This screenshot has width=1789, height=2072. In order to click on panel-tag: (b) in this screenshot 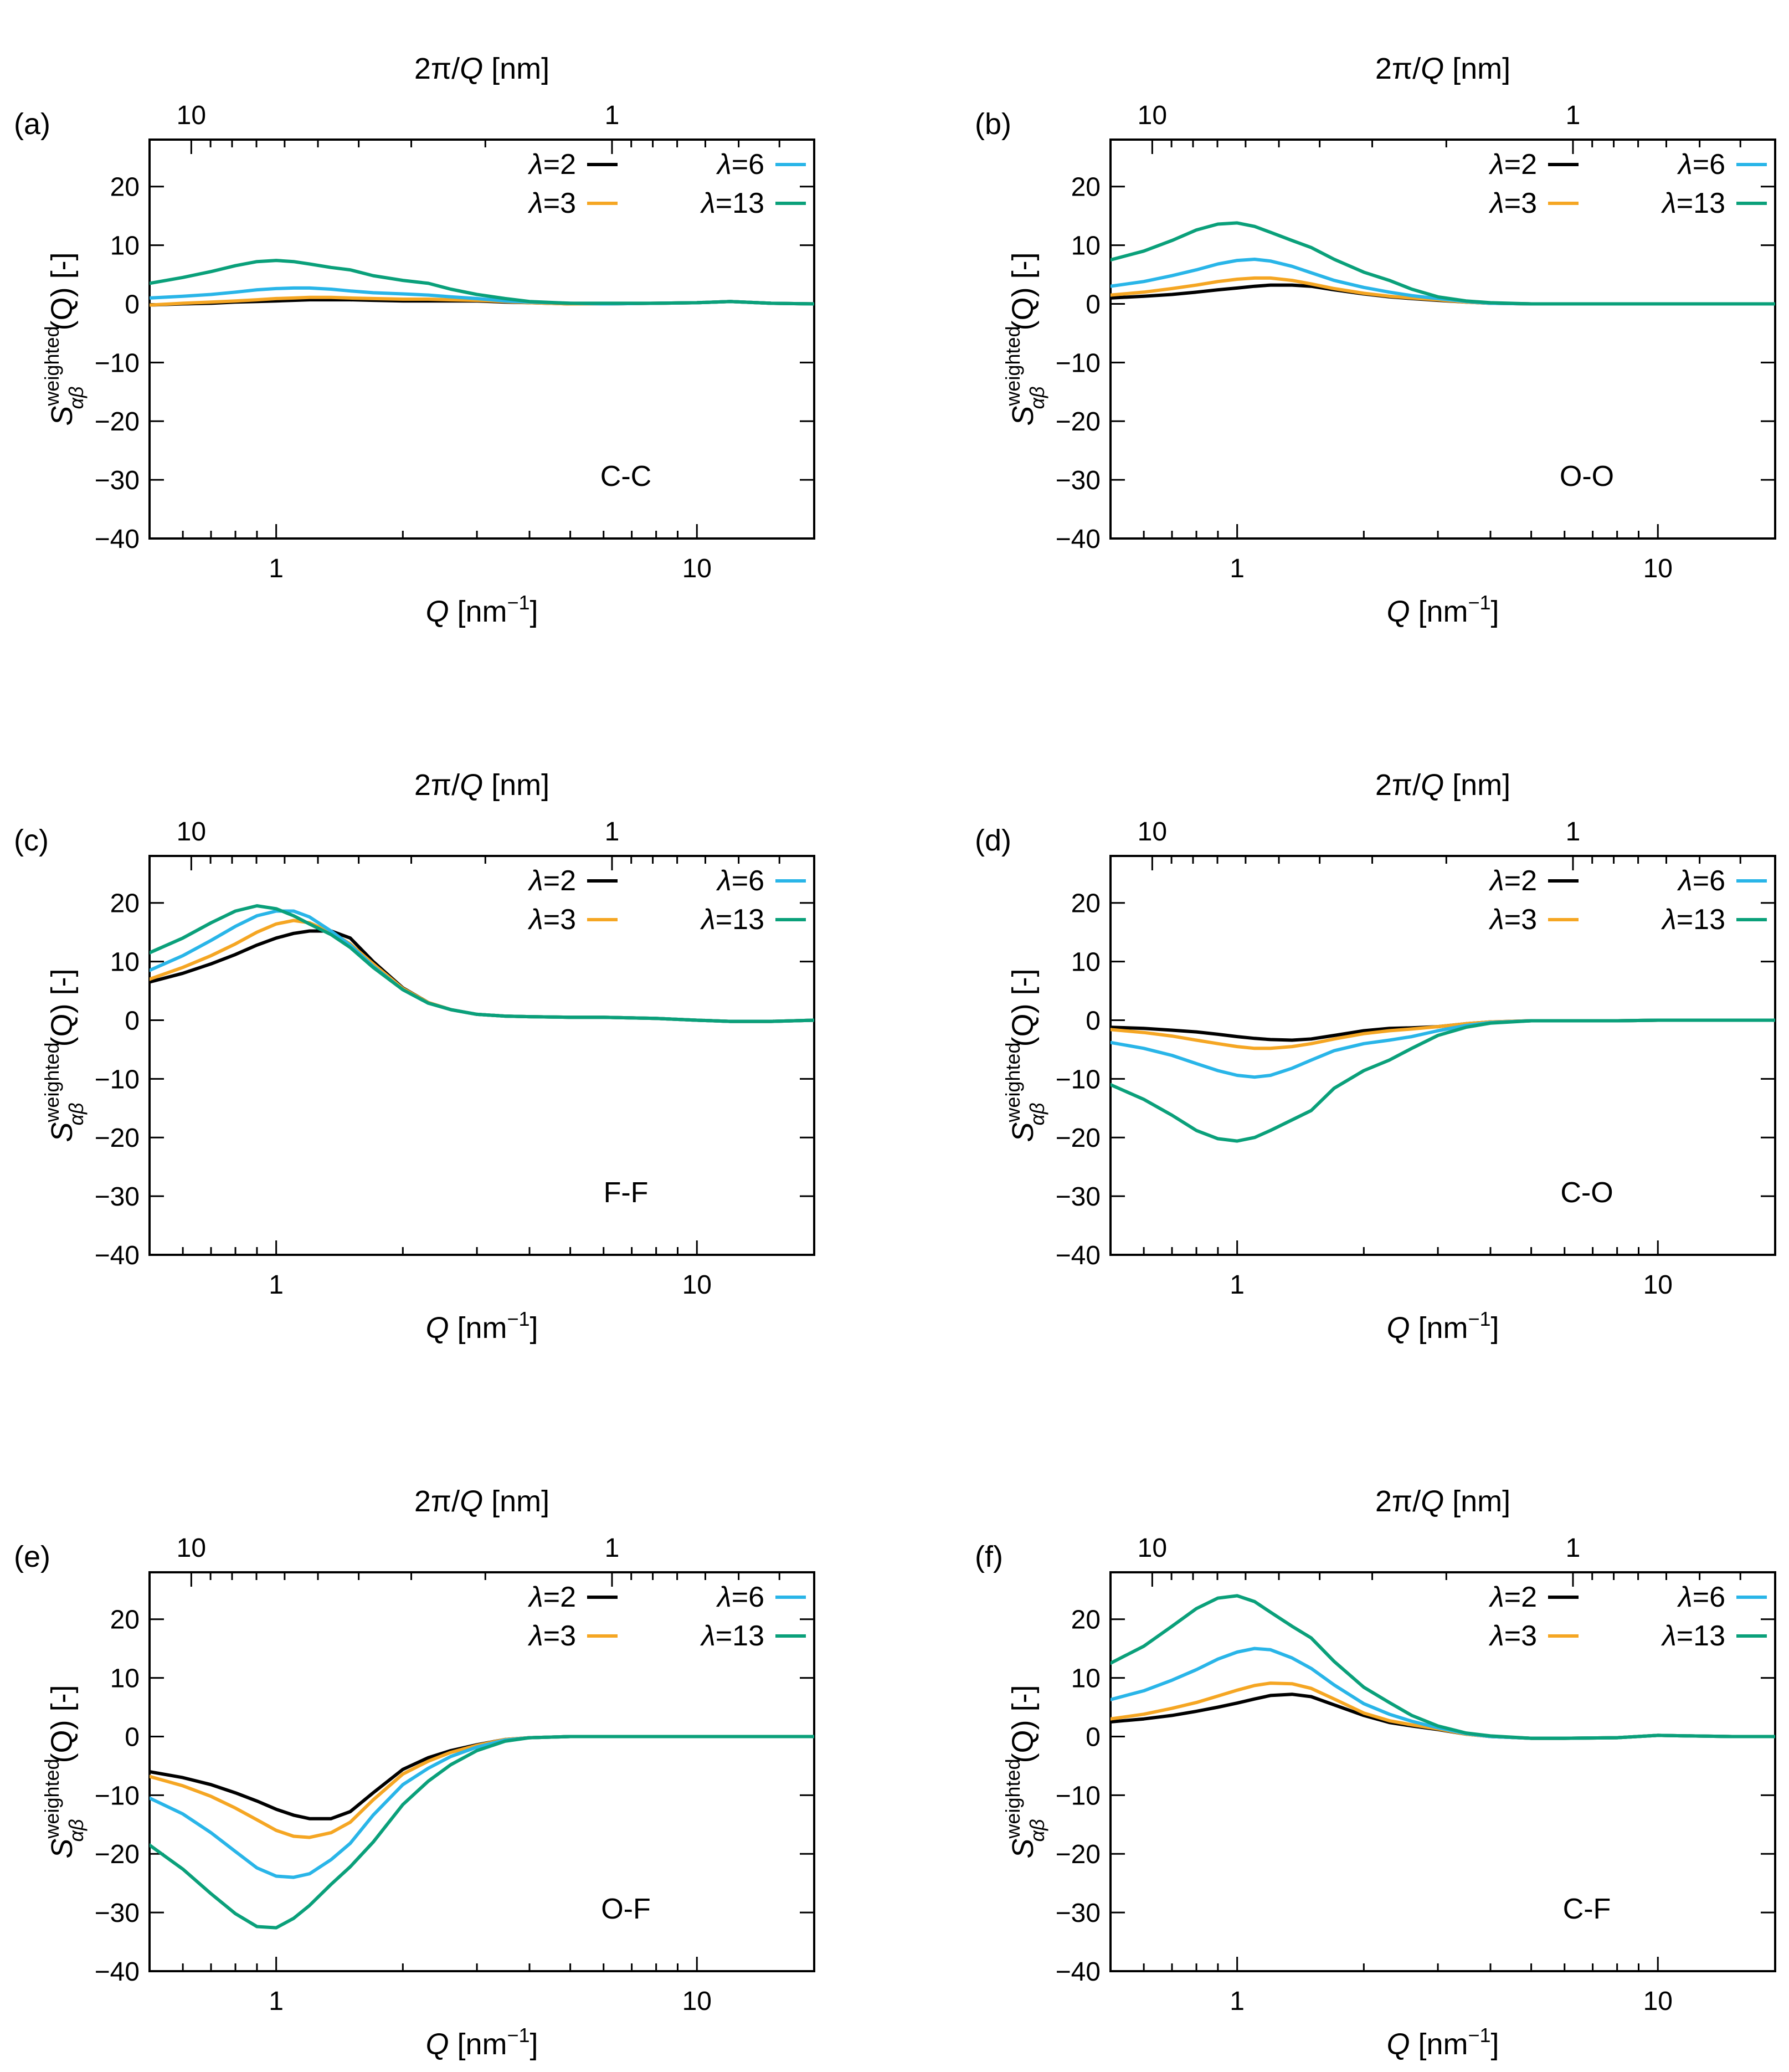, I will do `click(993, 124)`.